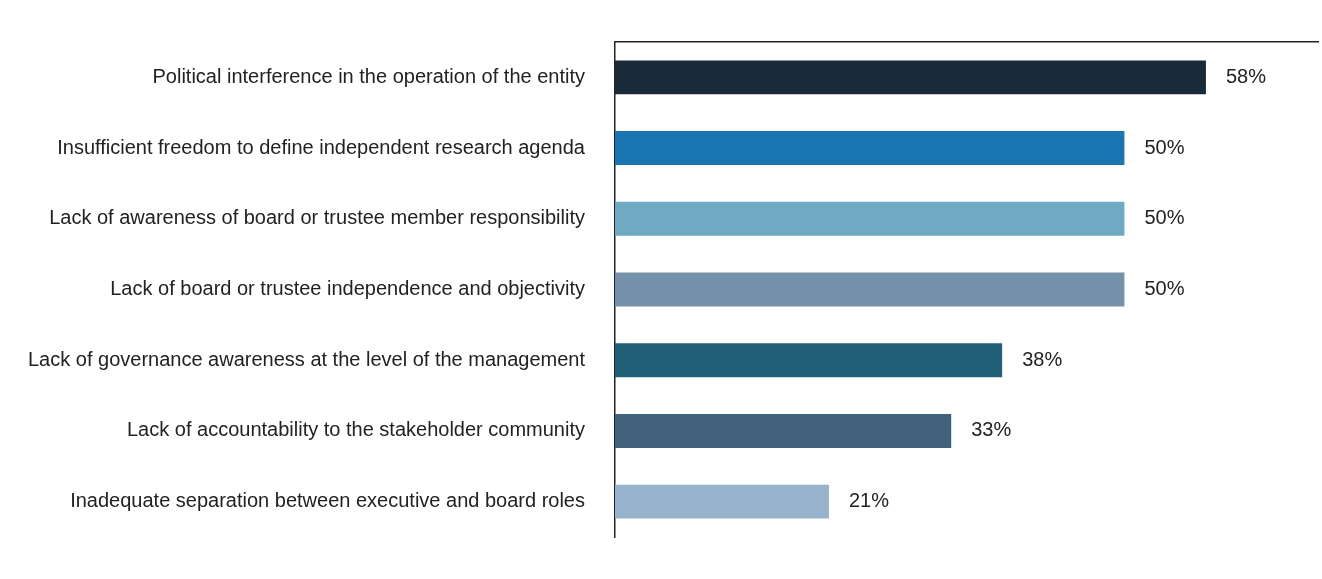 This screenshot has height=579, width=1322. What do you see at coordinates (327, 500) in the screenshot?
I see `y-tick-label: Inadequate separation between executive and board roles` at bounding box center [327, 500].